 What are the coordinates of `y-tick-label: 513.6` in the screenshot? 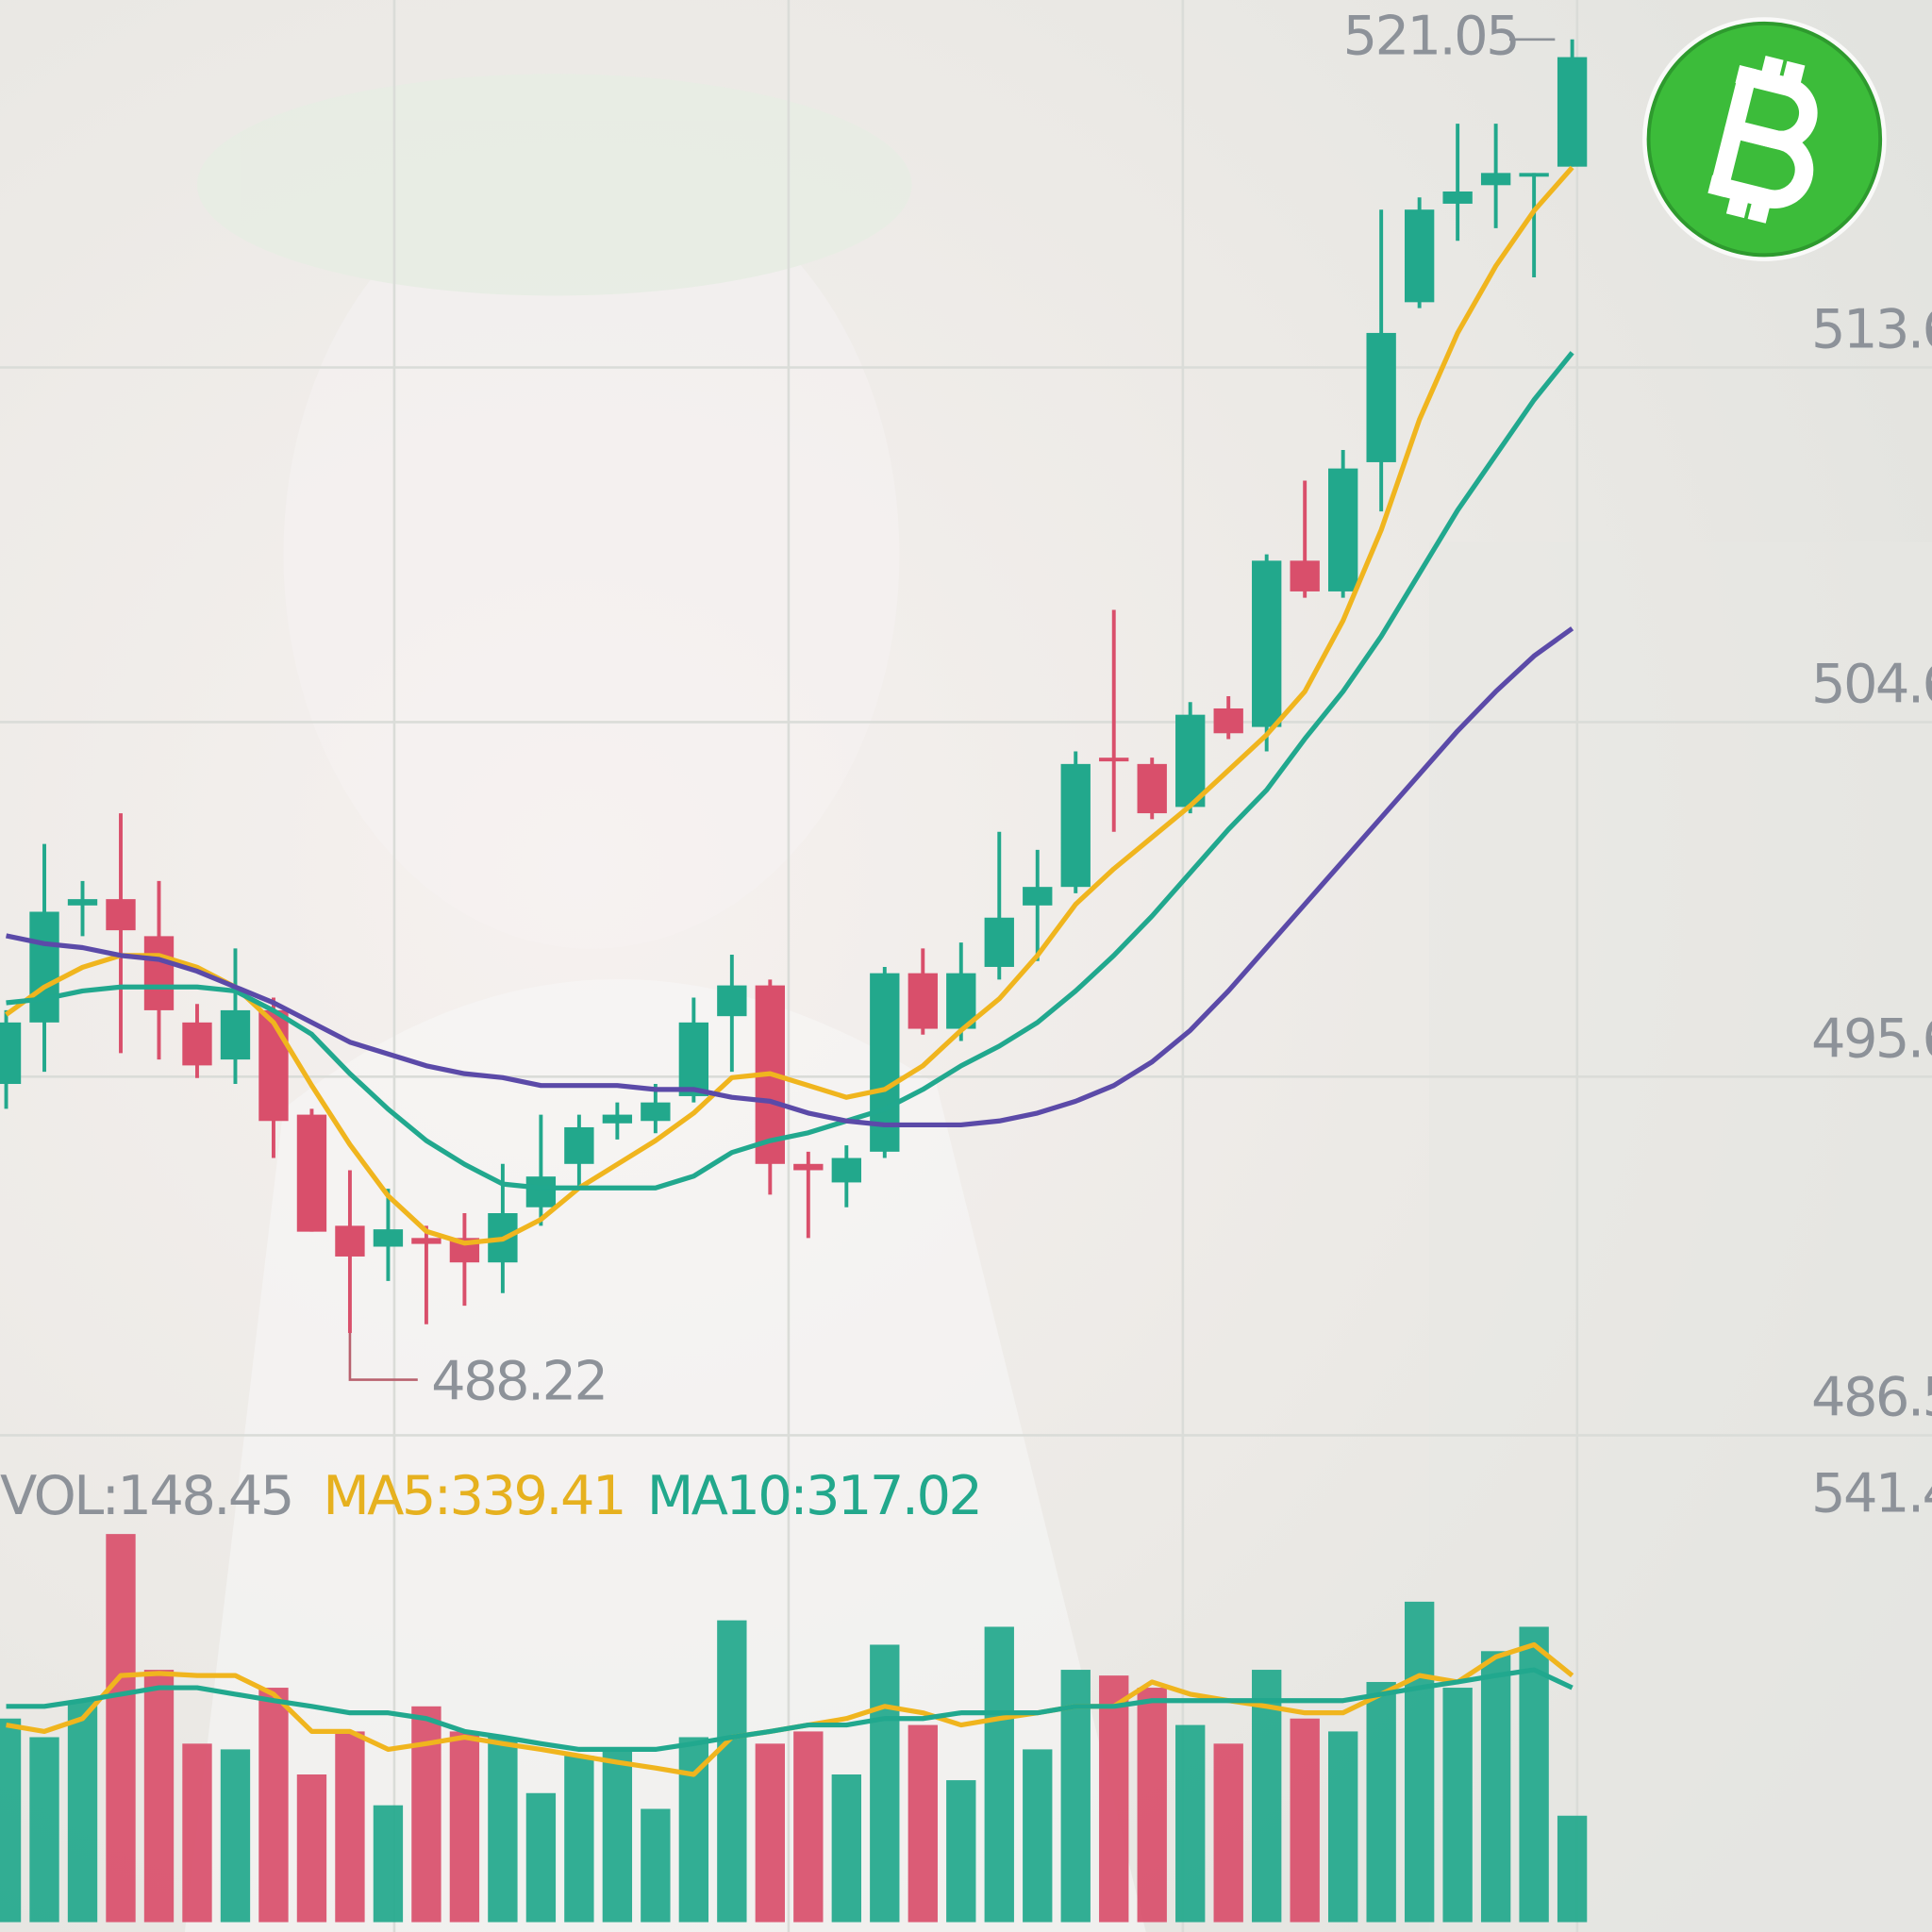 It's located at (1871, 329).